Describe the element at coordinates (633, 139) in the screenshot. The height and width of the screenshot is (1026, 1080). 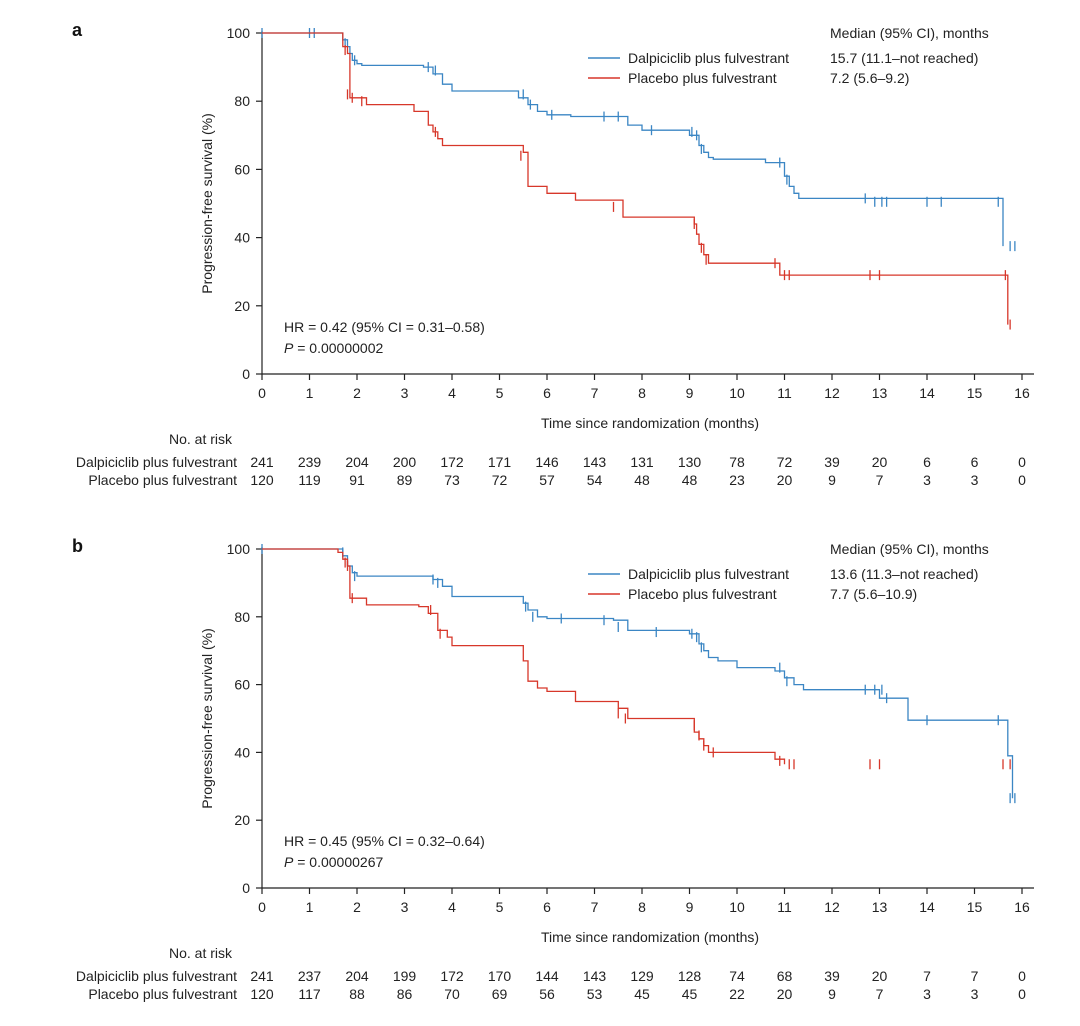
I see `dalpiciclib-curve` at that location.